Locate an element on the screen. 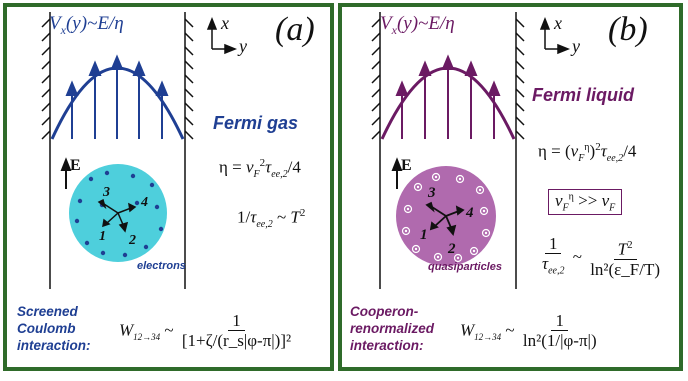 The image size is (688, 381). interaction-formula: W12→34 ~ 1 [1+ζ/(r_s|φ-π|)]² is located at coordinates (205, 331).